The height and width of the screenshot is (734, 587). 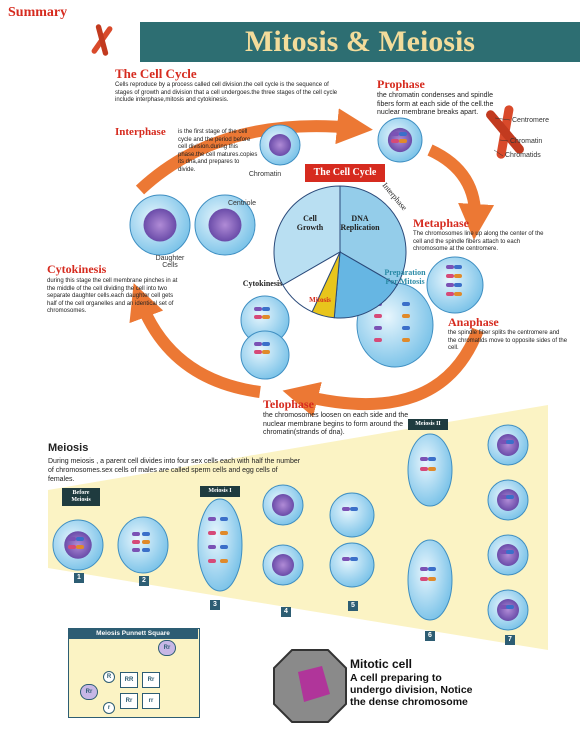 What do you see at coordinates (360, 223) in the screenshot?
I see `pie-label: DNA Replication` at bounding box center [360, 223].